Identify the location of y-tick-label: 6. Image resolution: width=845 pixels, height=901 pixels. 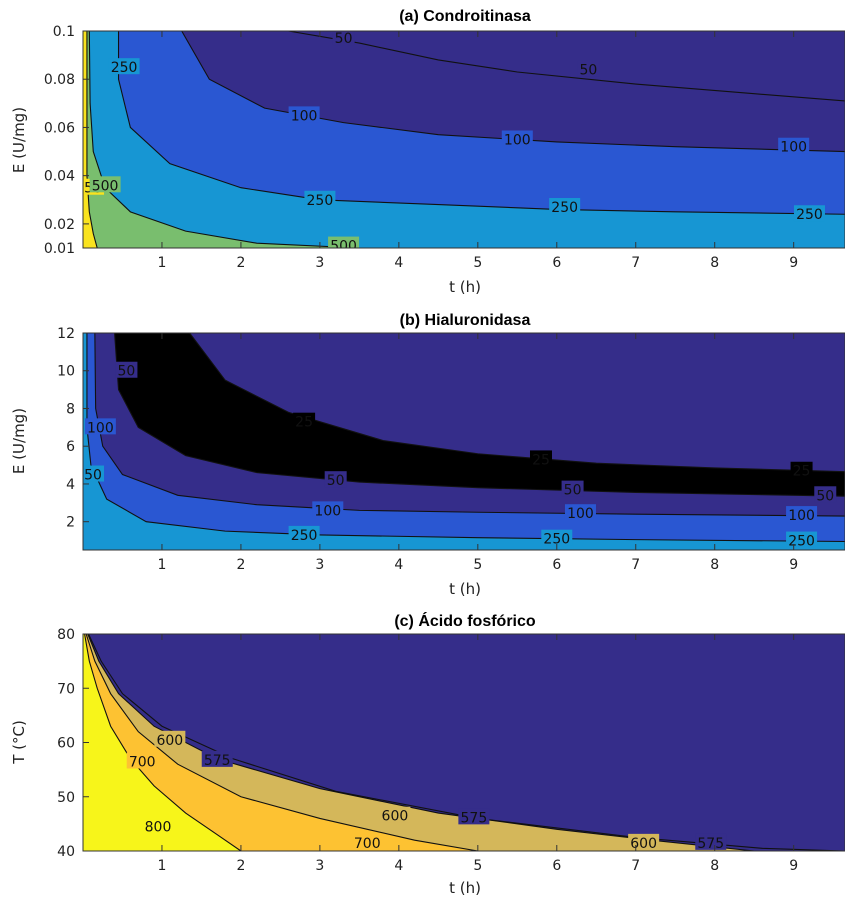
(70, 447).